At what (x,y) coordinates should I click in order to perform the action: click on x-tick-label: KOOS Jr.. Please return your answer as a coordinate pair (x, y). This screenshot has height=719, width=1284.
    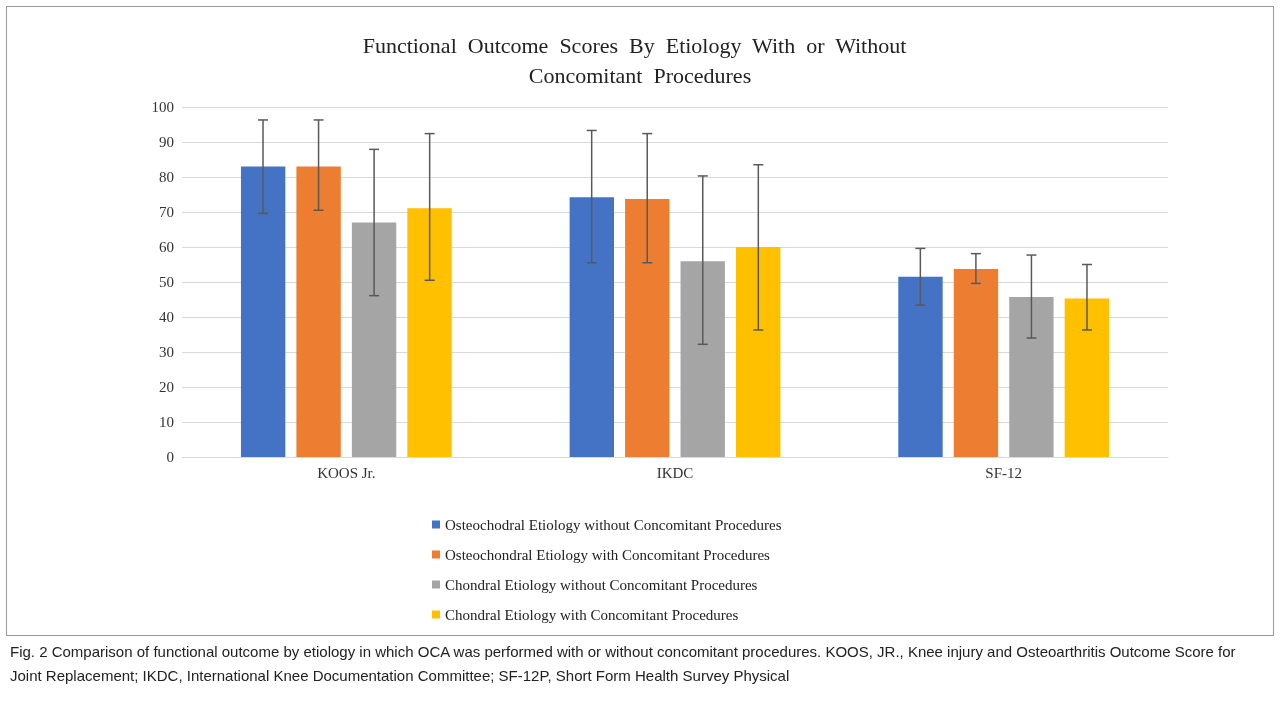
    Looking at the image, I should click on (346, 472).